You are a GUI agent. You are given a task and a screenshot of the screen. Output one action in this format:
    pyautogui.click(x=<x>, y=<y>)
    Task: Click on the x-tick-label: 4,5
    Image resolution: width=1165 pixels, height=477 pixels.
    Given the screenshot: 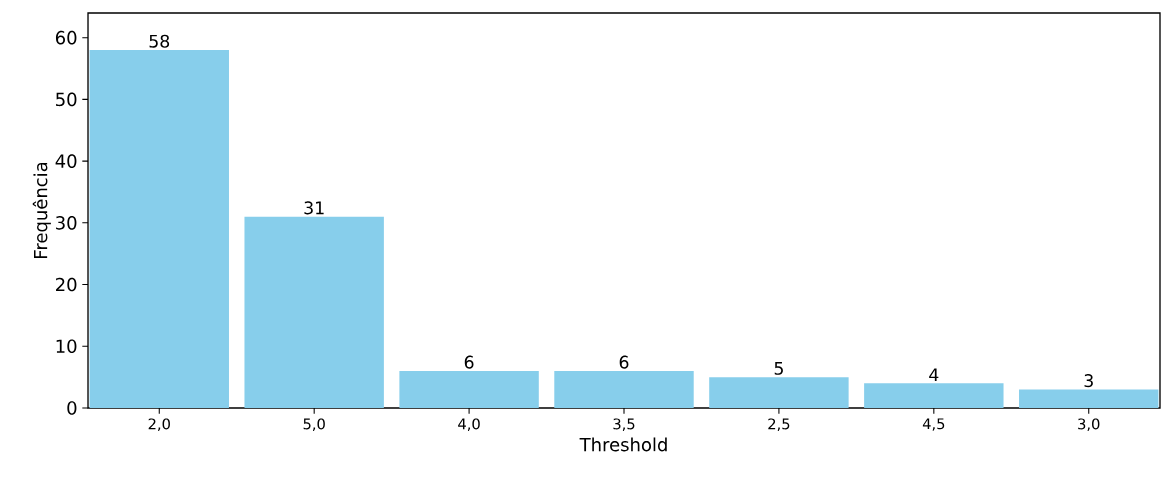 What is the action you would take?
    pyautogui.click(x=933, y=424)
    